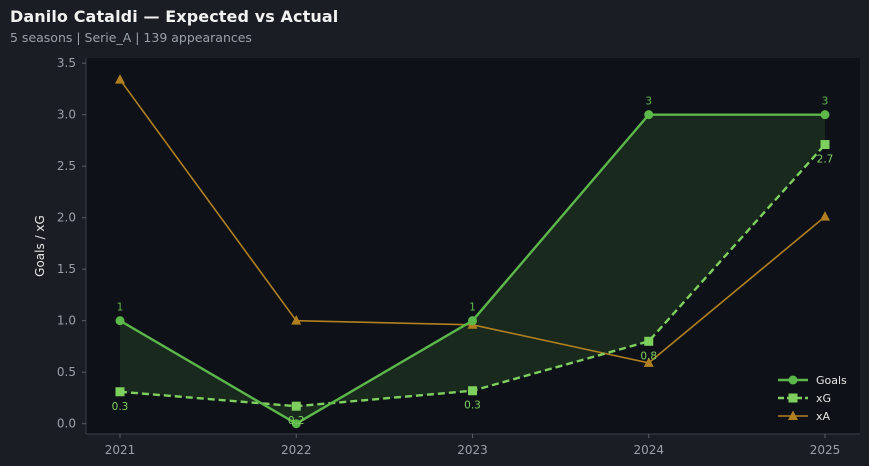 The height and width of the screenshot is (466, 869). Describe the element at coordinates (66, 166) in the screenshot. I see `y-tick-label: 2.5` at that location.